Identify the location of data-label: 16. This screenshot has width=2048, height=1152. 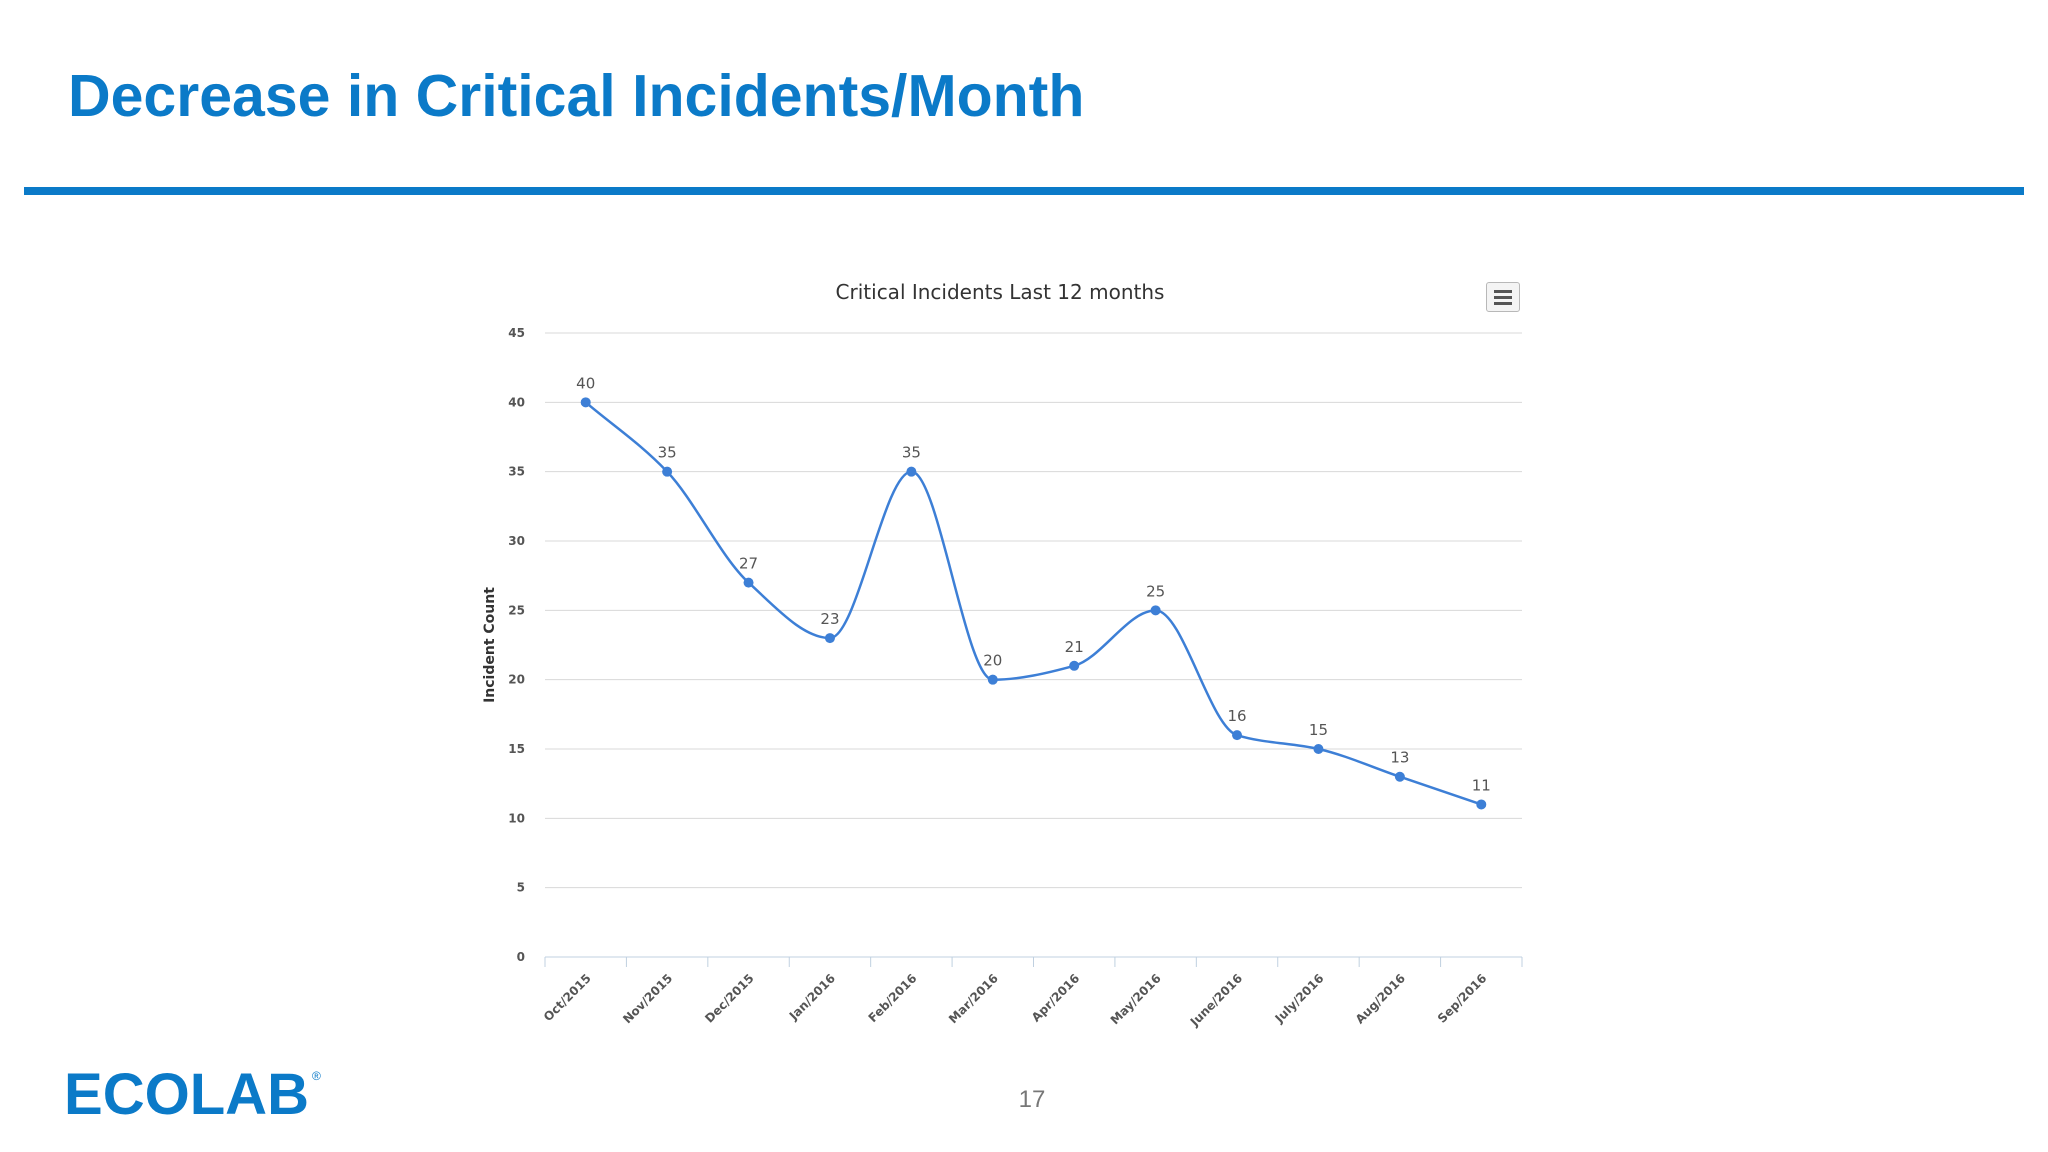
(1236, 716).